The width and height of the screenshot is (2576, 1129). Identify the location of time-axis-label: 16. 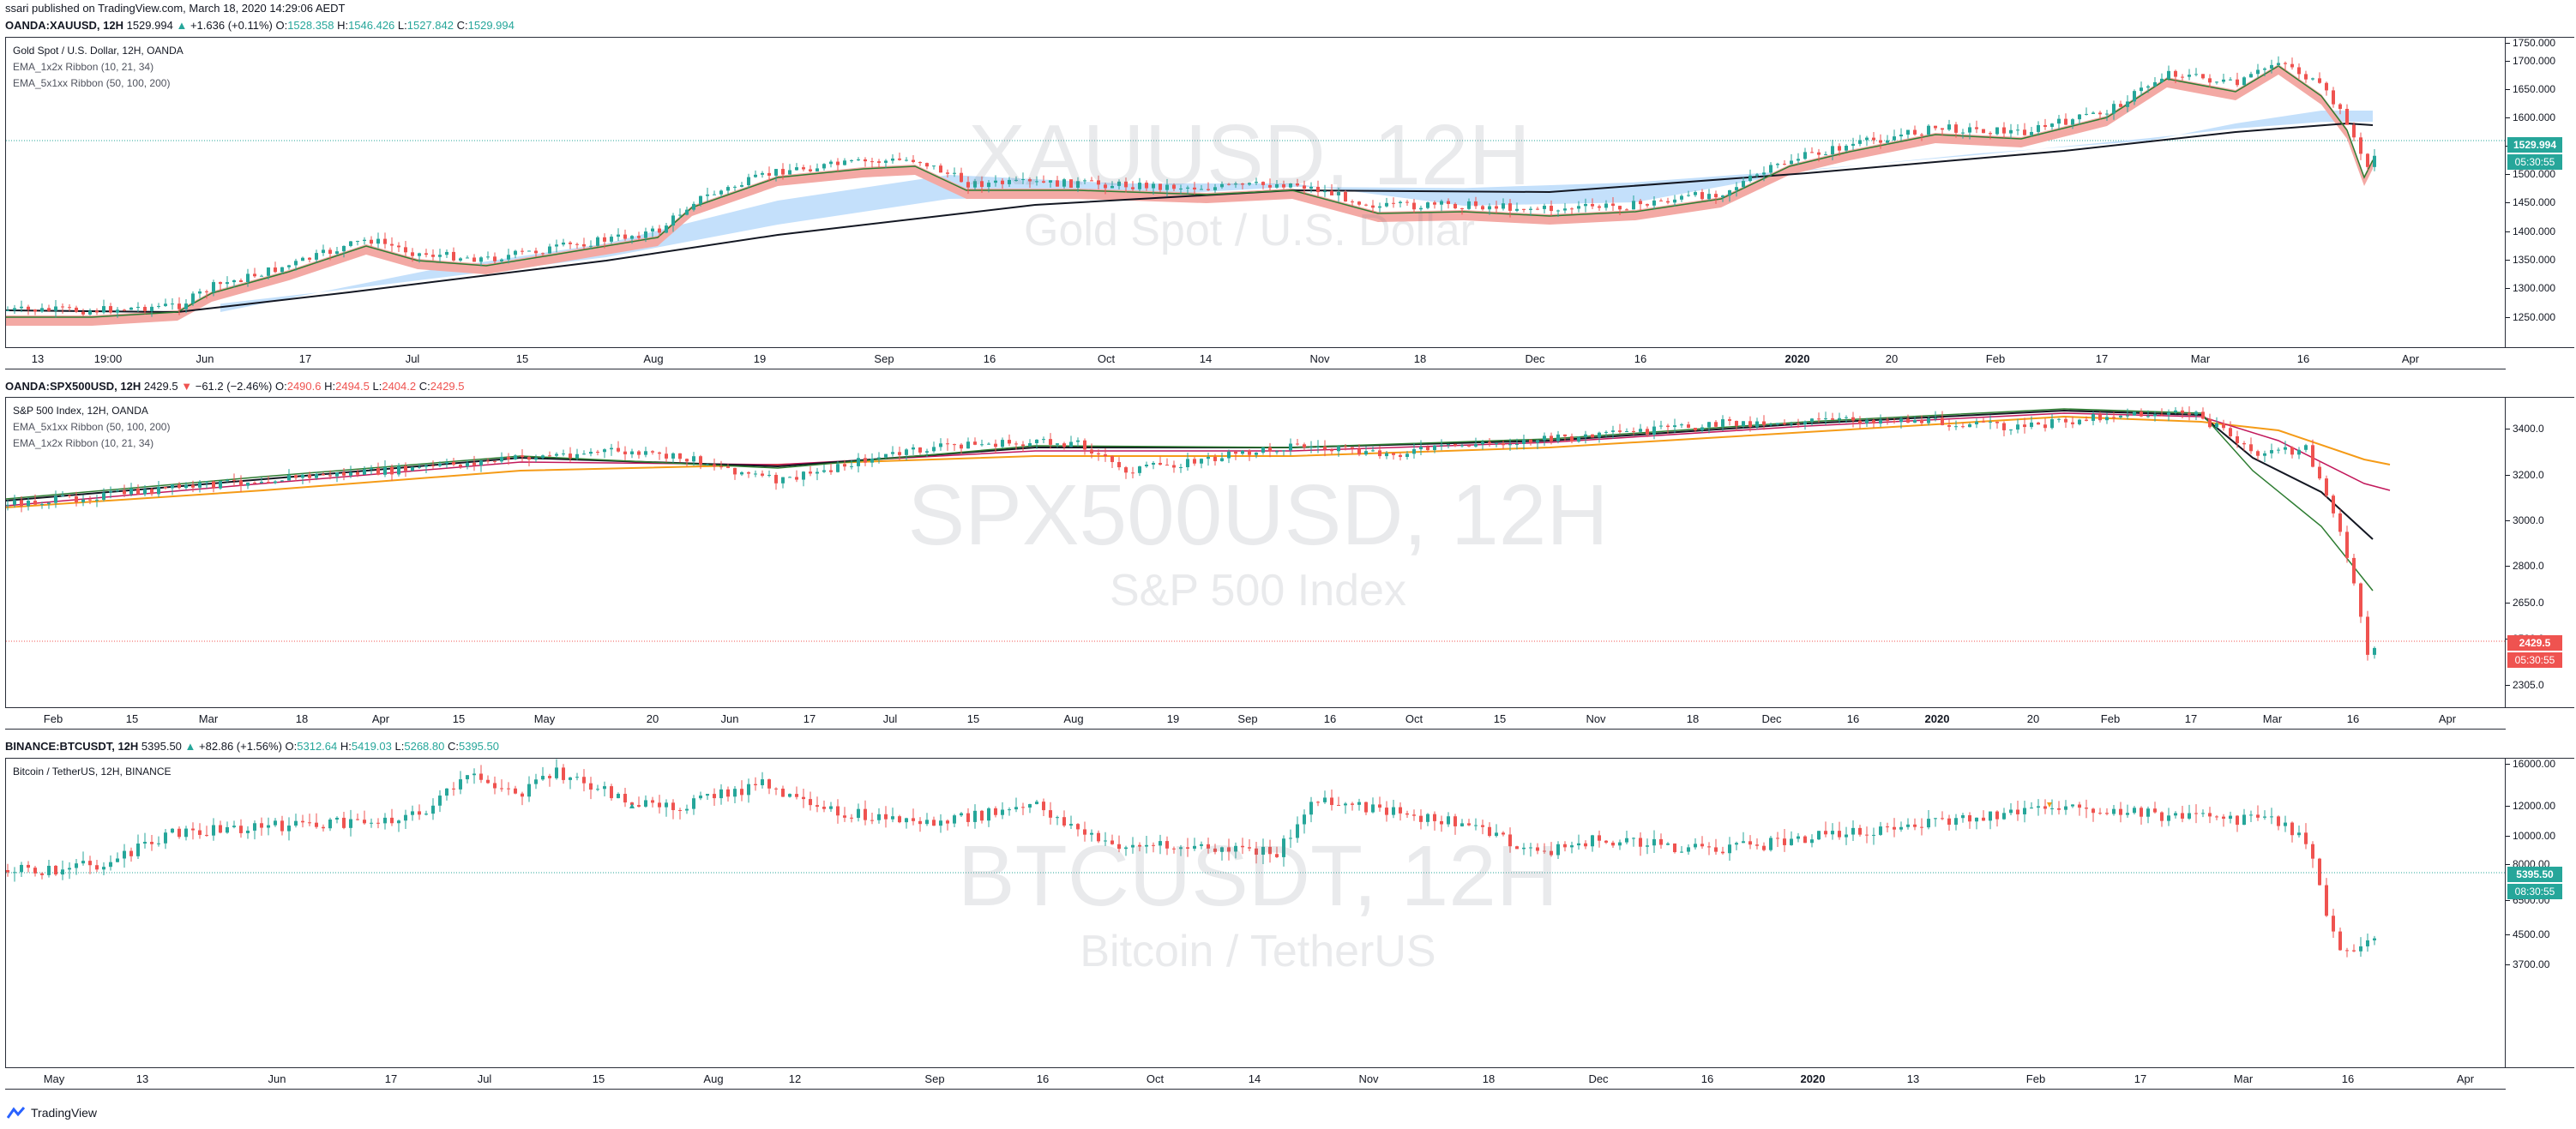
(1707, 1078).